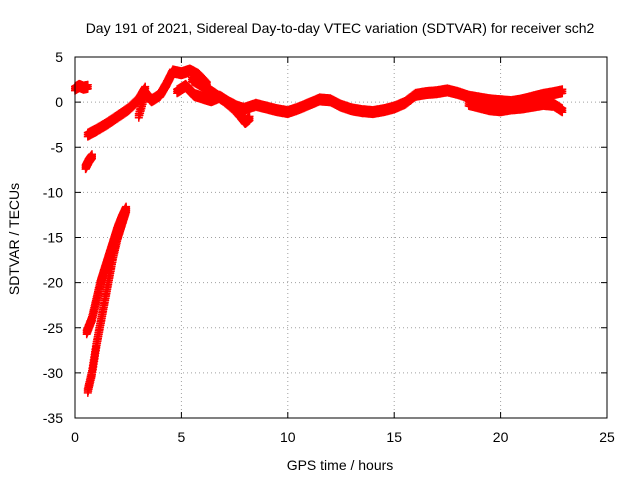 This screenshot has width=640, height=480. What do you see at coordinates (53, 238) in the screenshot?
I see `y-tick-label: -15` at bounding box center [53, 238].